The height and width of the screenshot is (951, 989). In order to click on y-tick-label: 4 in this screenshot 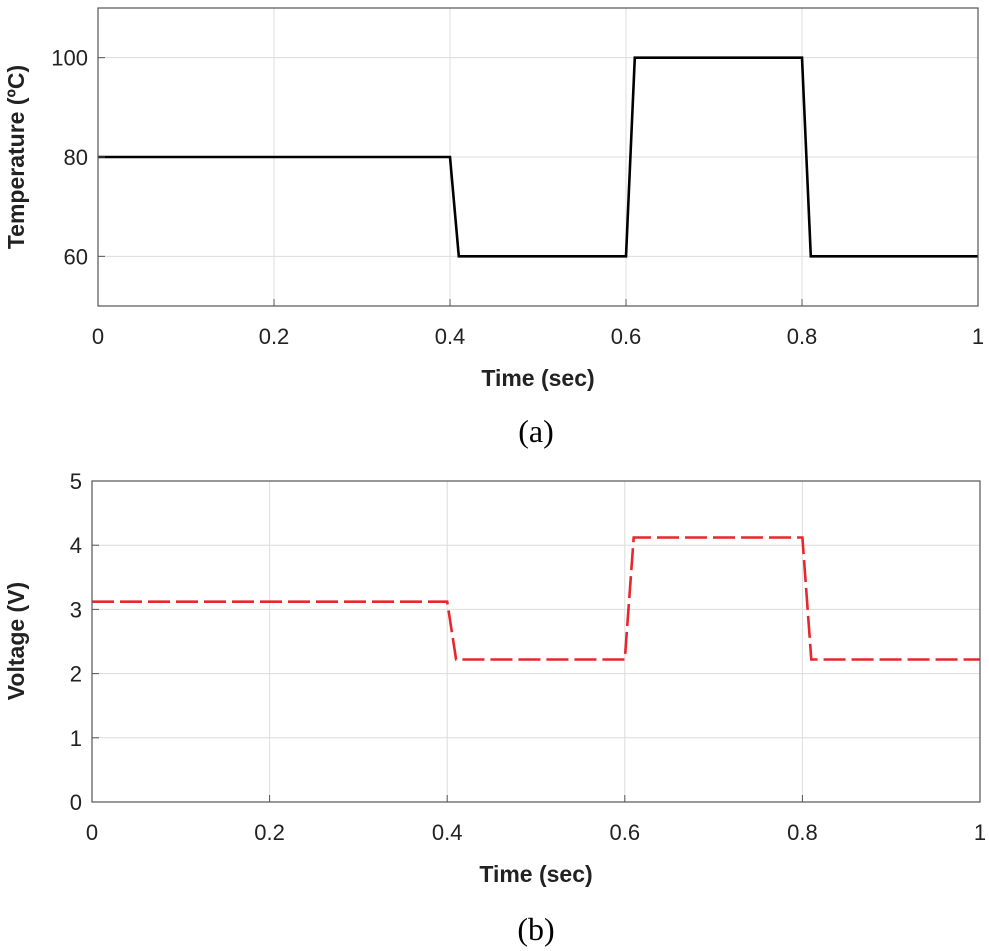, I will do `click(76, 545)`.